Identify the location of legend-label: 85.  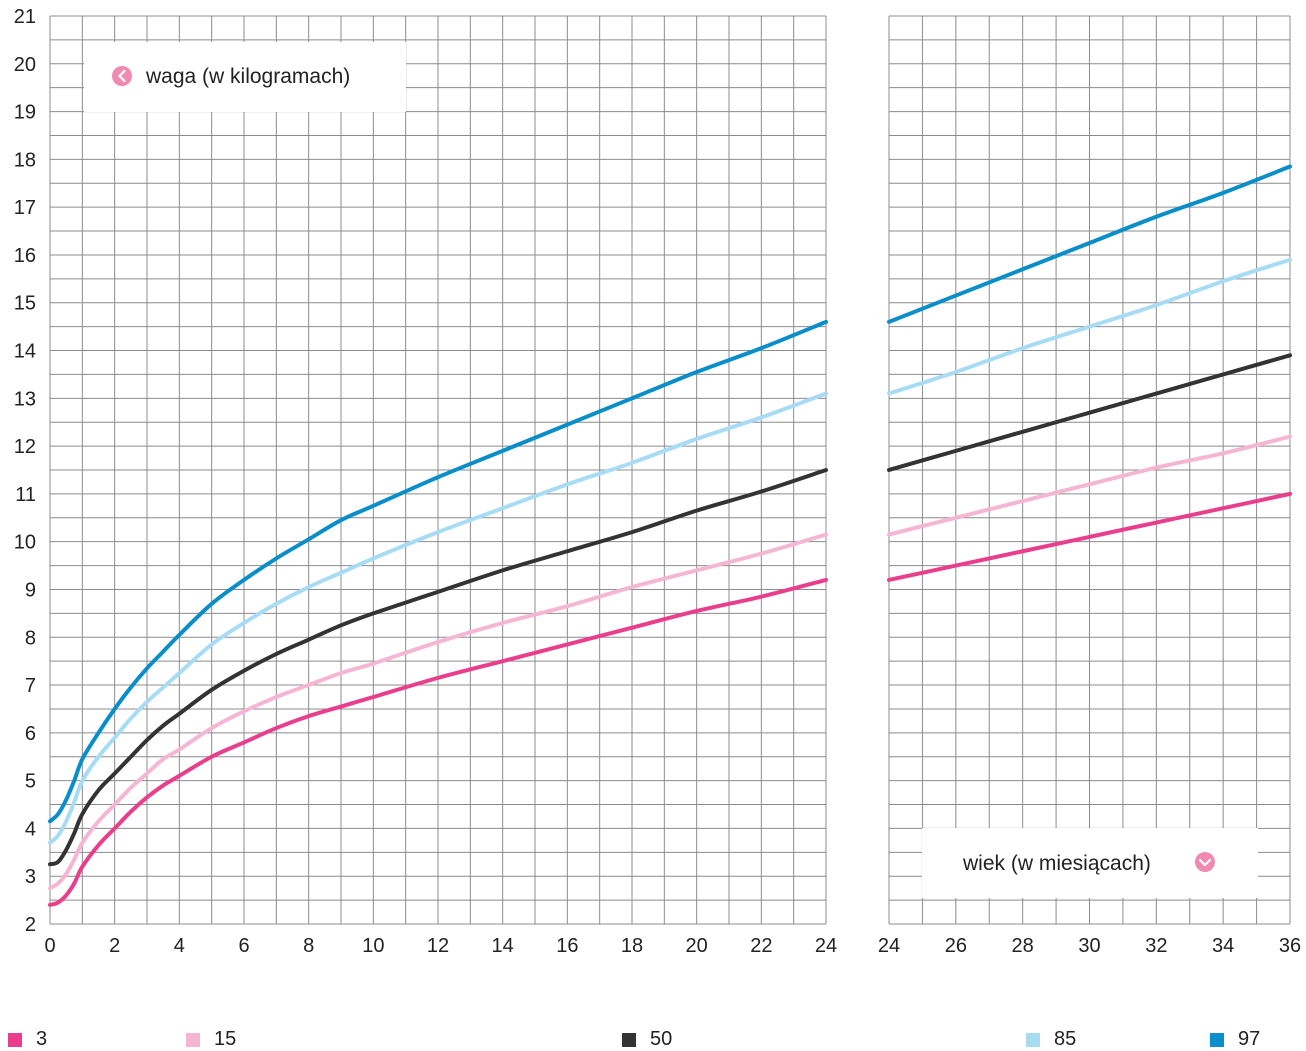
(1065, 1039).